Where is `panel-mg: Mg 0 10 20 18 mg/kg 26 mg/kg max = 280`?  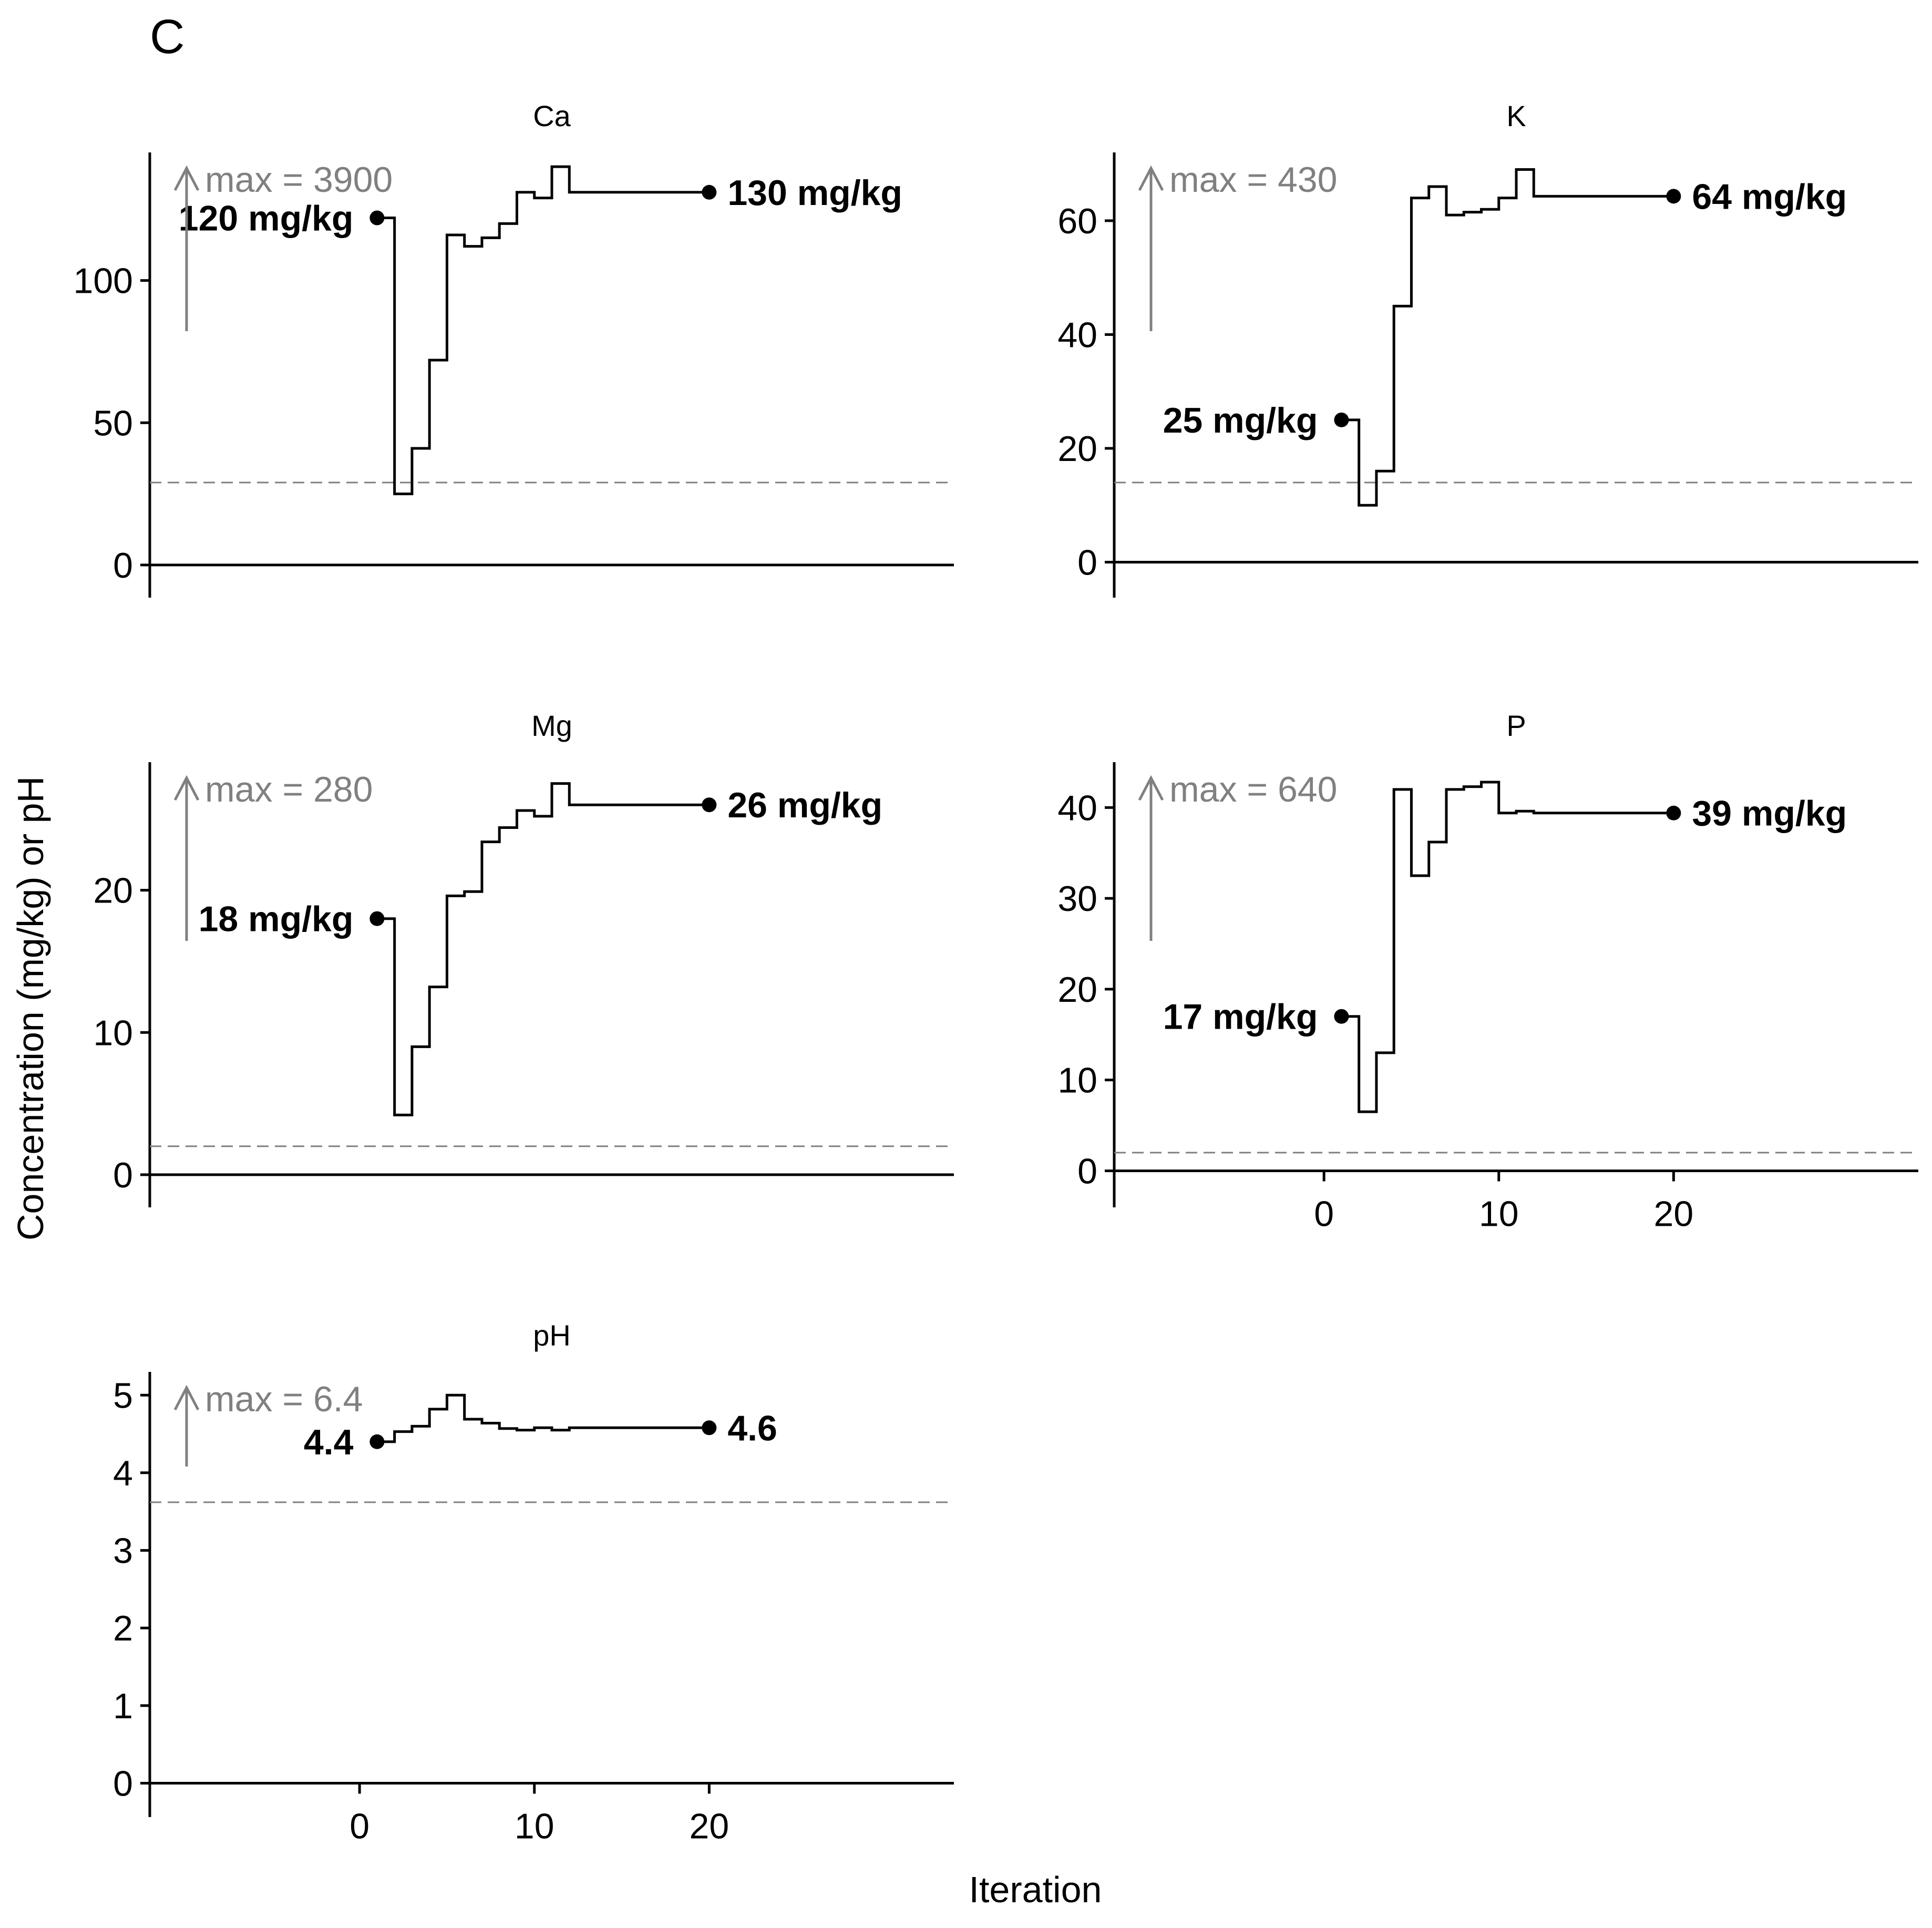 panel-mg: Mg 0 10 20 18 mg/kg 26 mg/kg max = 280 is located at coordinates (523, 958).